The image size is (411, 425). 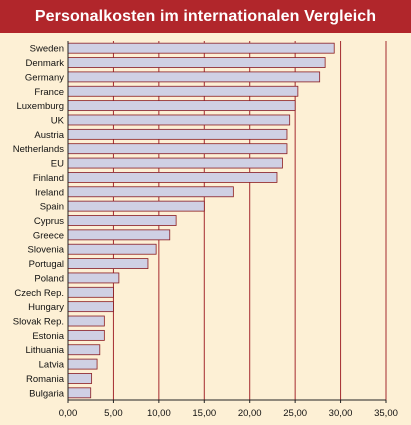 I want to click on bar-latvia, so click(x=82, y=364).